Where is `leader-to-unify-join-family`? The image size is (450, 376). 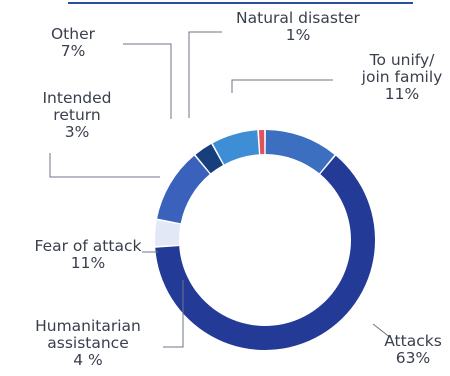 leader-to-unify-join-family is located at coordinates (282, 86).